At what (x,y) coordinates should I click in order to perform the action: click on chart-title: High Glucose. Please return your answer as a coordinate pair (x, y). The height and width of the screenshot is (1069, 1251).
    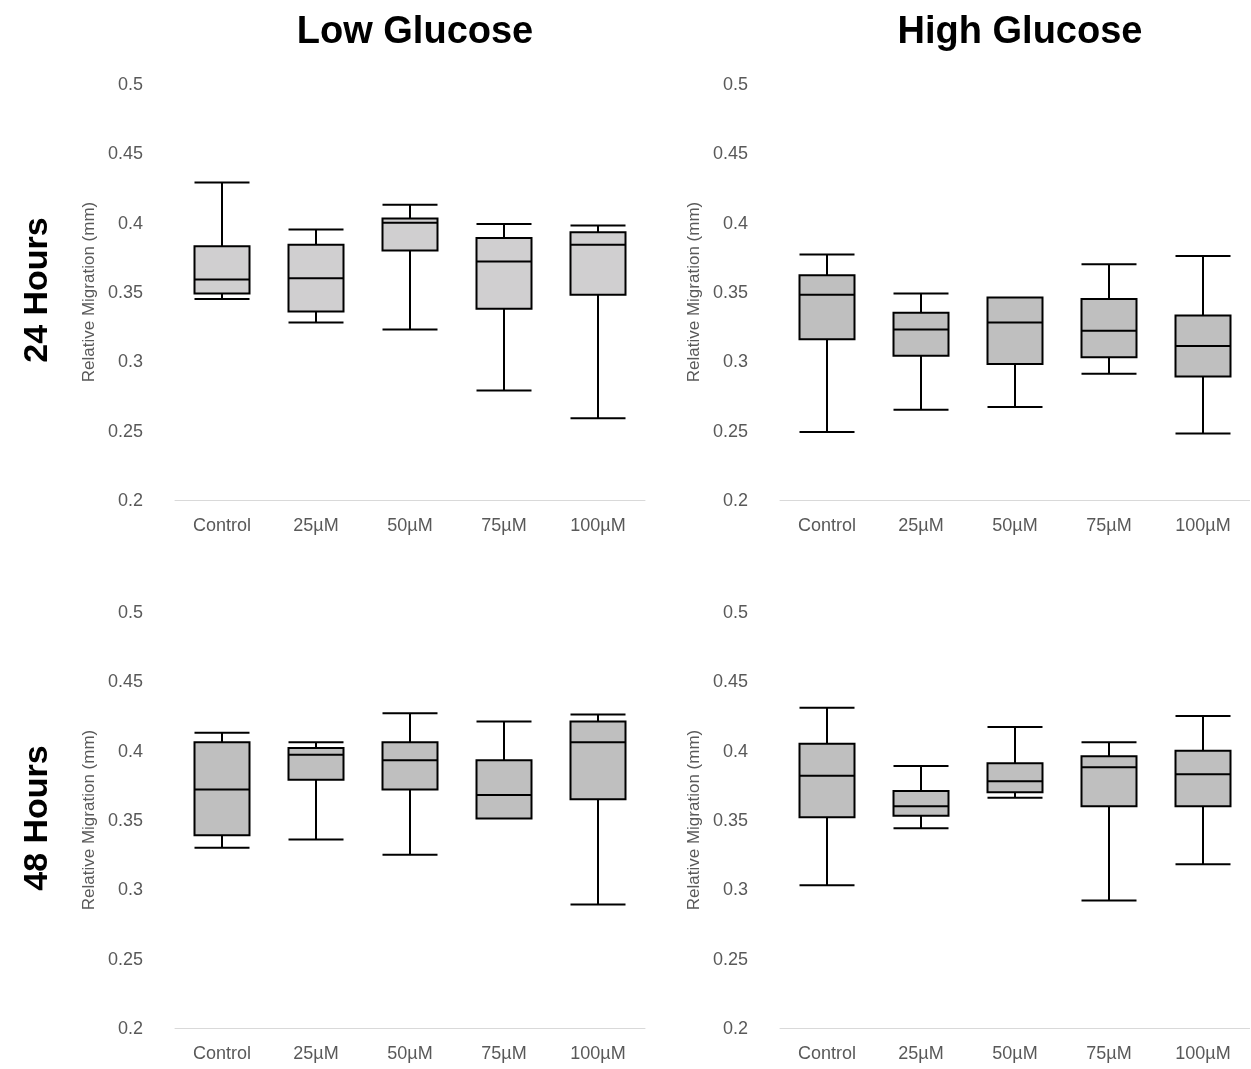
    Looking at the image, I should click on (1020, 30).